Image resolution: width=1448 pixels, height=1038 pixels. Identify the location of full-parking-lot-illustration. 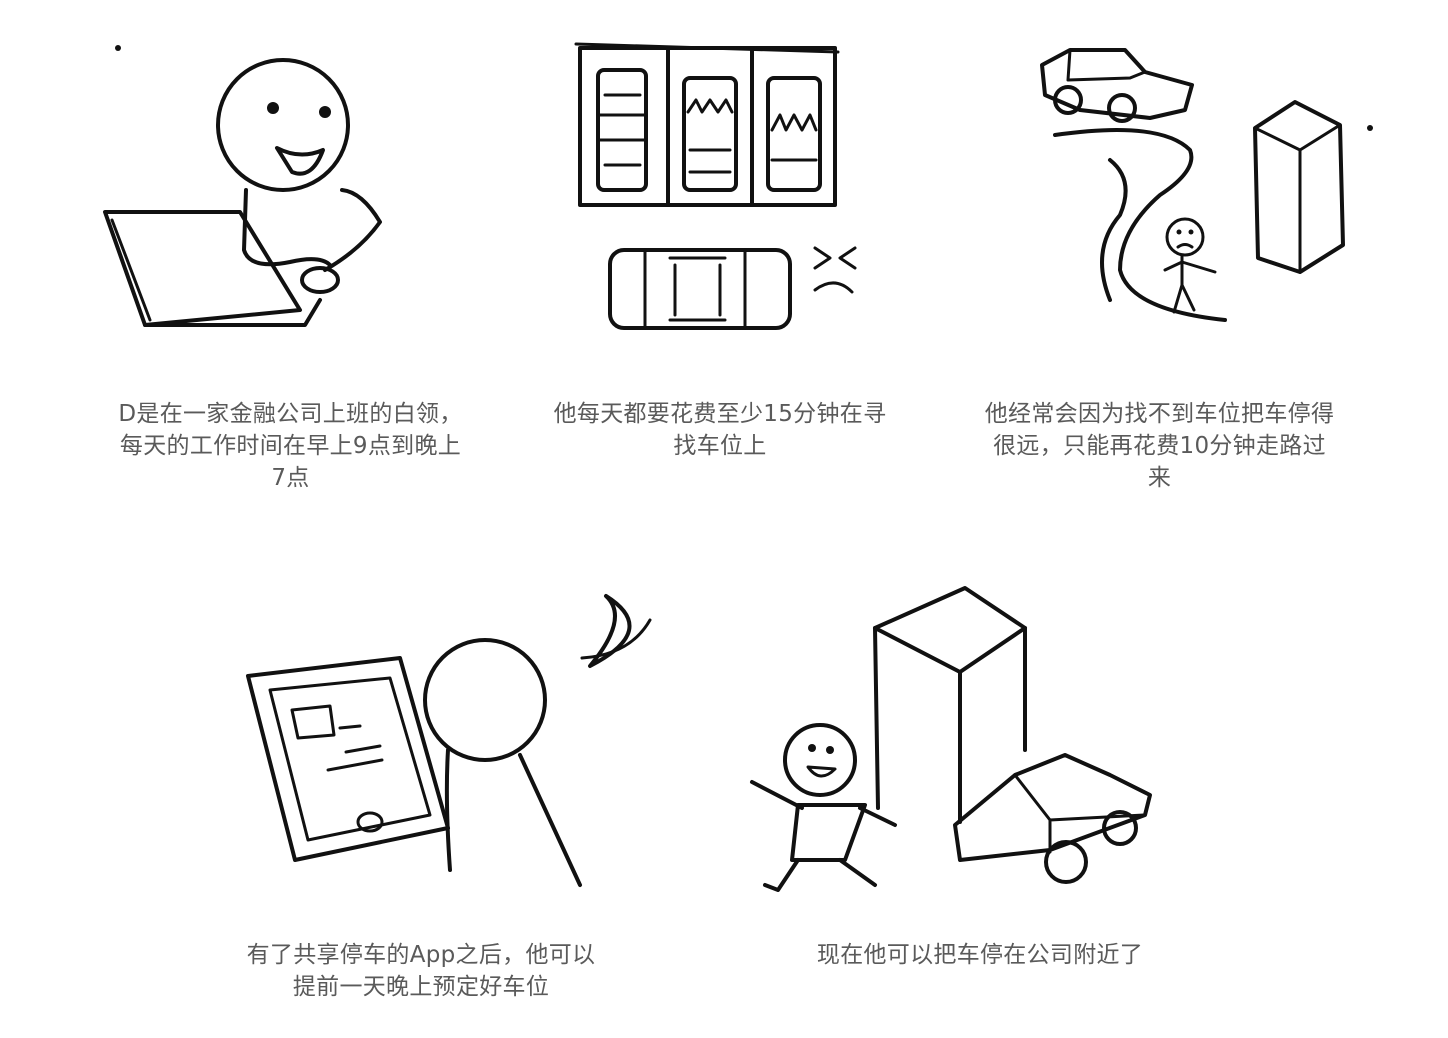
(715, 186).